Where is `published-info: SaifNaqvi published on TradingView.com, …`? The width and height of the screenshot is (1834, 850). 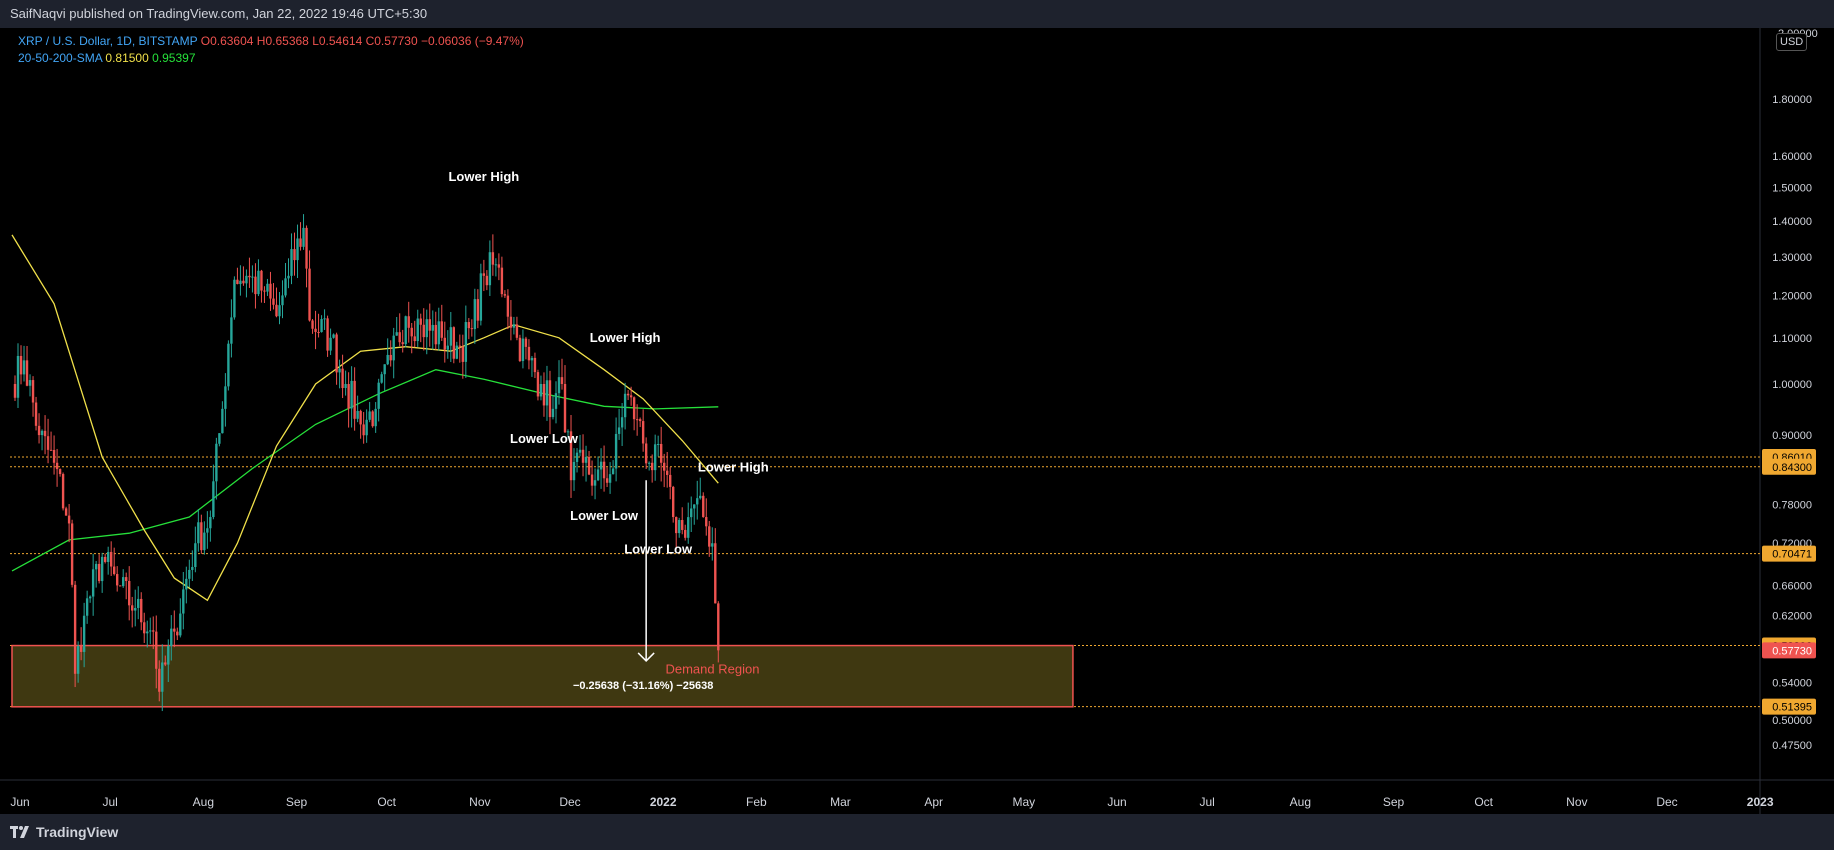 published-info: SaifNaqvi published on TradingView.com, … is located at coordinates (219, 13).